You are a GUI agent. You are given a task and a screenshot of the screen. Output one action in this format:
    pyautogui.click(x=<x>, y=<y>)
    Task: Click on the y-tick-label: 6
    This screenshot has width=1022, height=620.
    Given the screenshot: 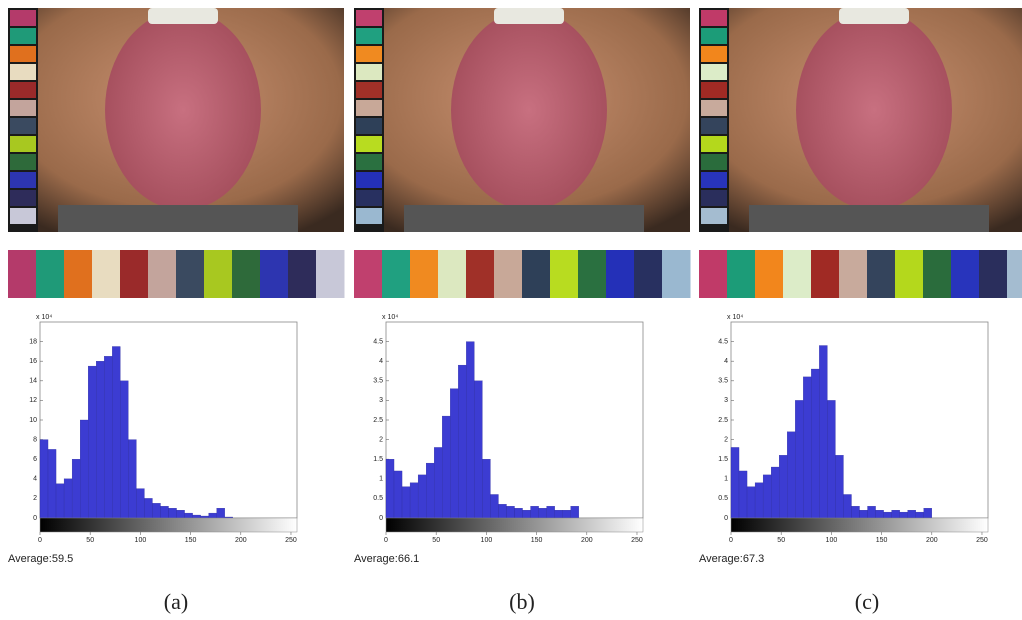 What is the action you would take?
    pyautogui.click(x=35, y=459)
    